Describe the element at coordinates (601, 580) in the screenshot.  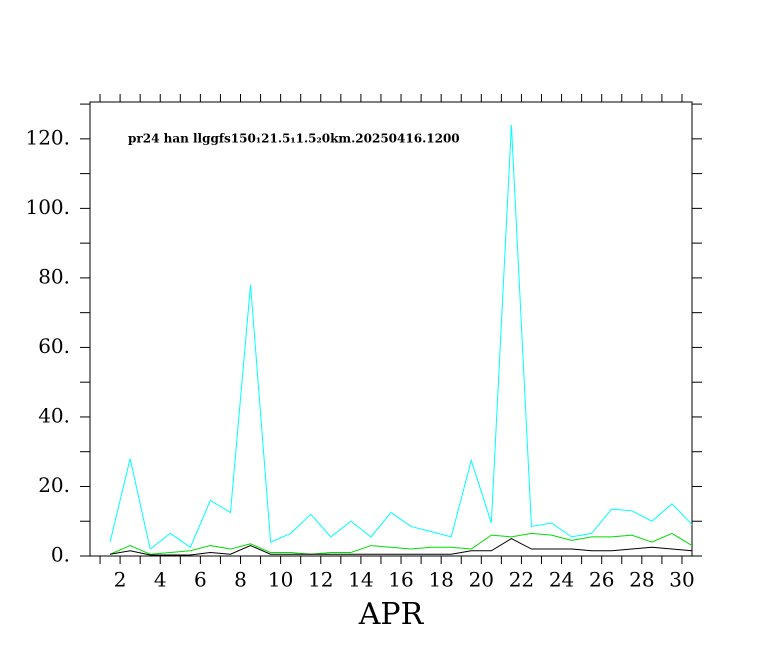
I see `x-tick-label: 26` at that location.